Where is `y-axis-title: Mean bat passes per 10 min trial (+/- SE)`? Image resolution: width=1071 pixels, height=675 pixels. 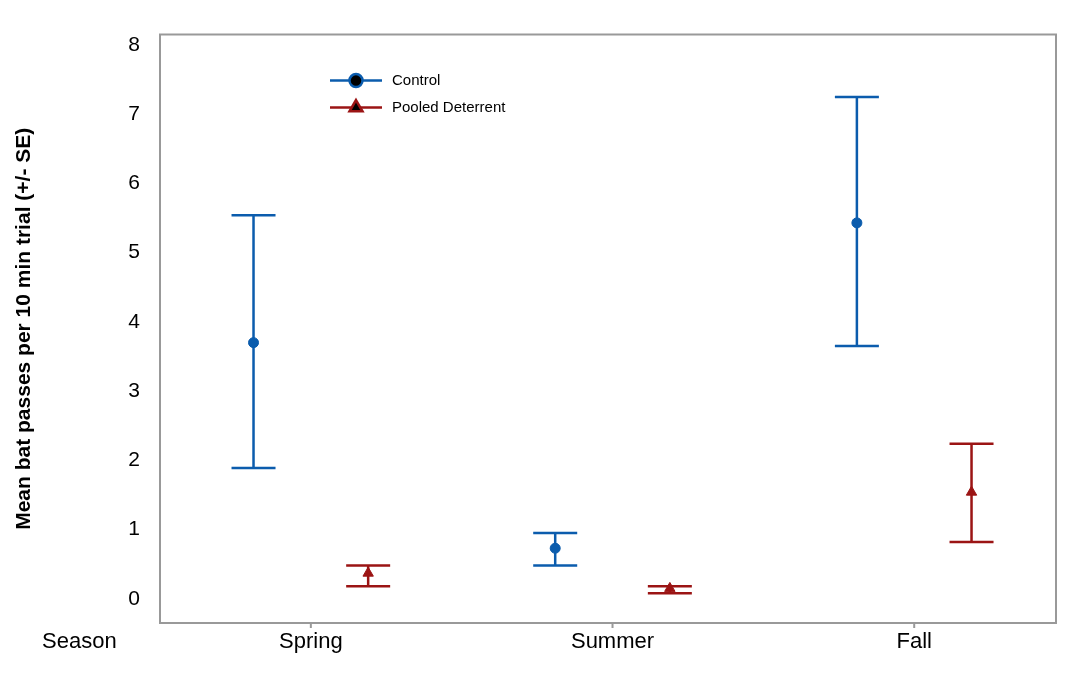 y-axis-title: Mean bat passes per 10 min trial (+/- SE) is located at coordinates (23, 328).